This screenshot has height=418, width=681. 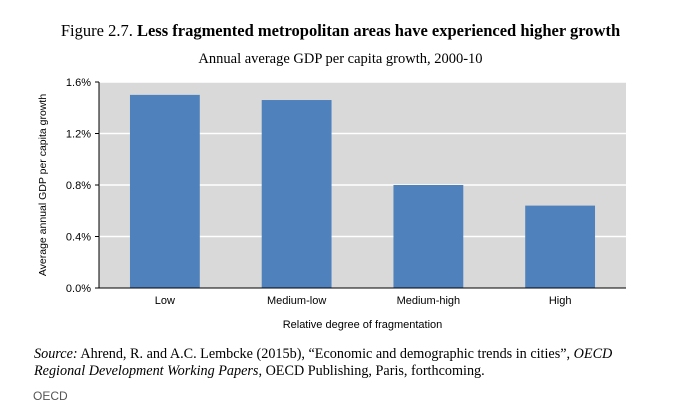 What do you see at coordinates (96, 30) in the screenshot?
I see `figure-label: Figure 2.7.` at bounding box center [96, 30].